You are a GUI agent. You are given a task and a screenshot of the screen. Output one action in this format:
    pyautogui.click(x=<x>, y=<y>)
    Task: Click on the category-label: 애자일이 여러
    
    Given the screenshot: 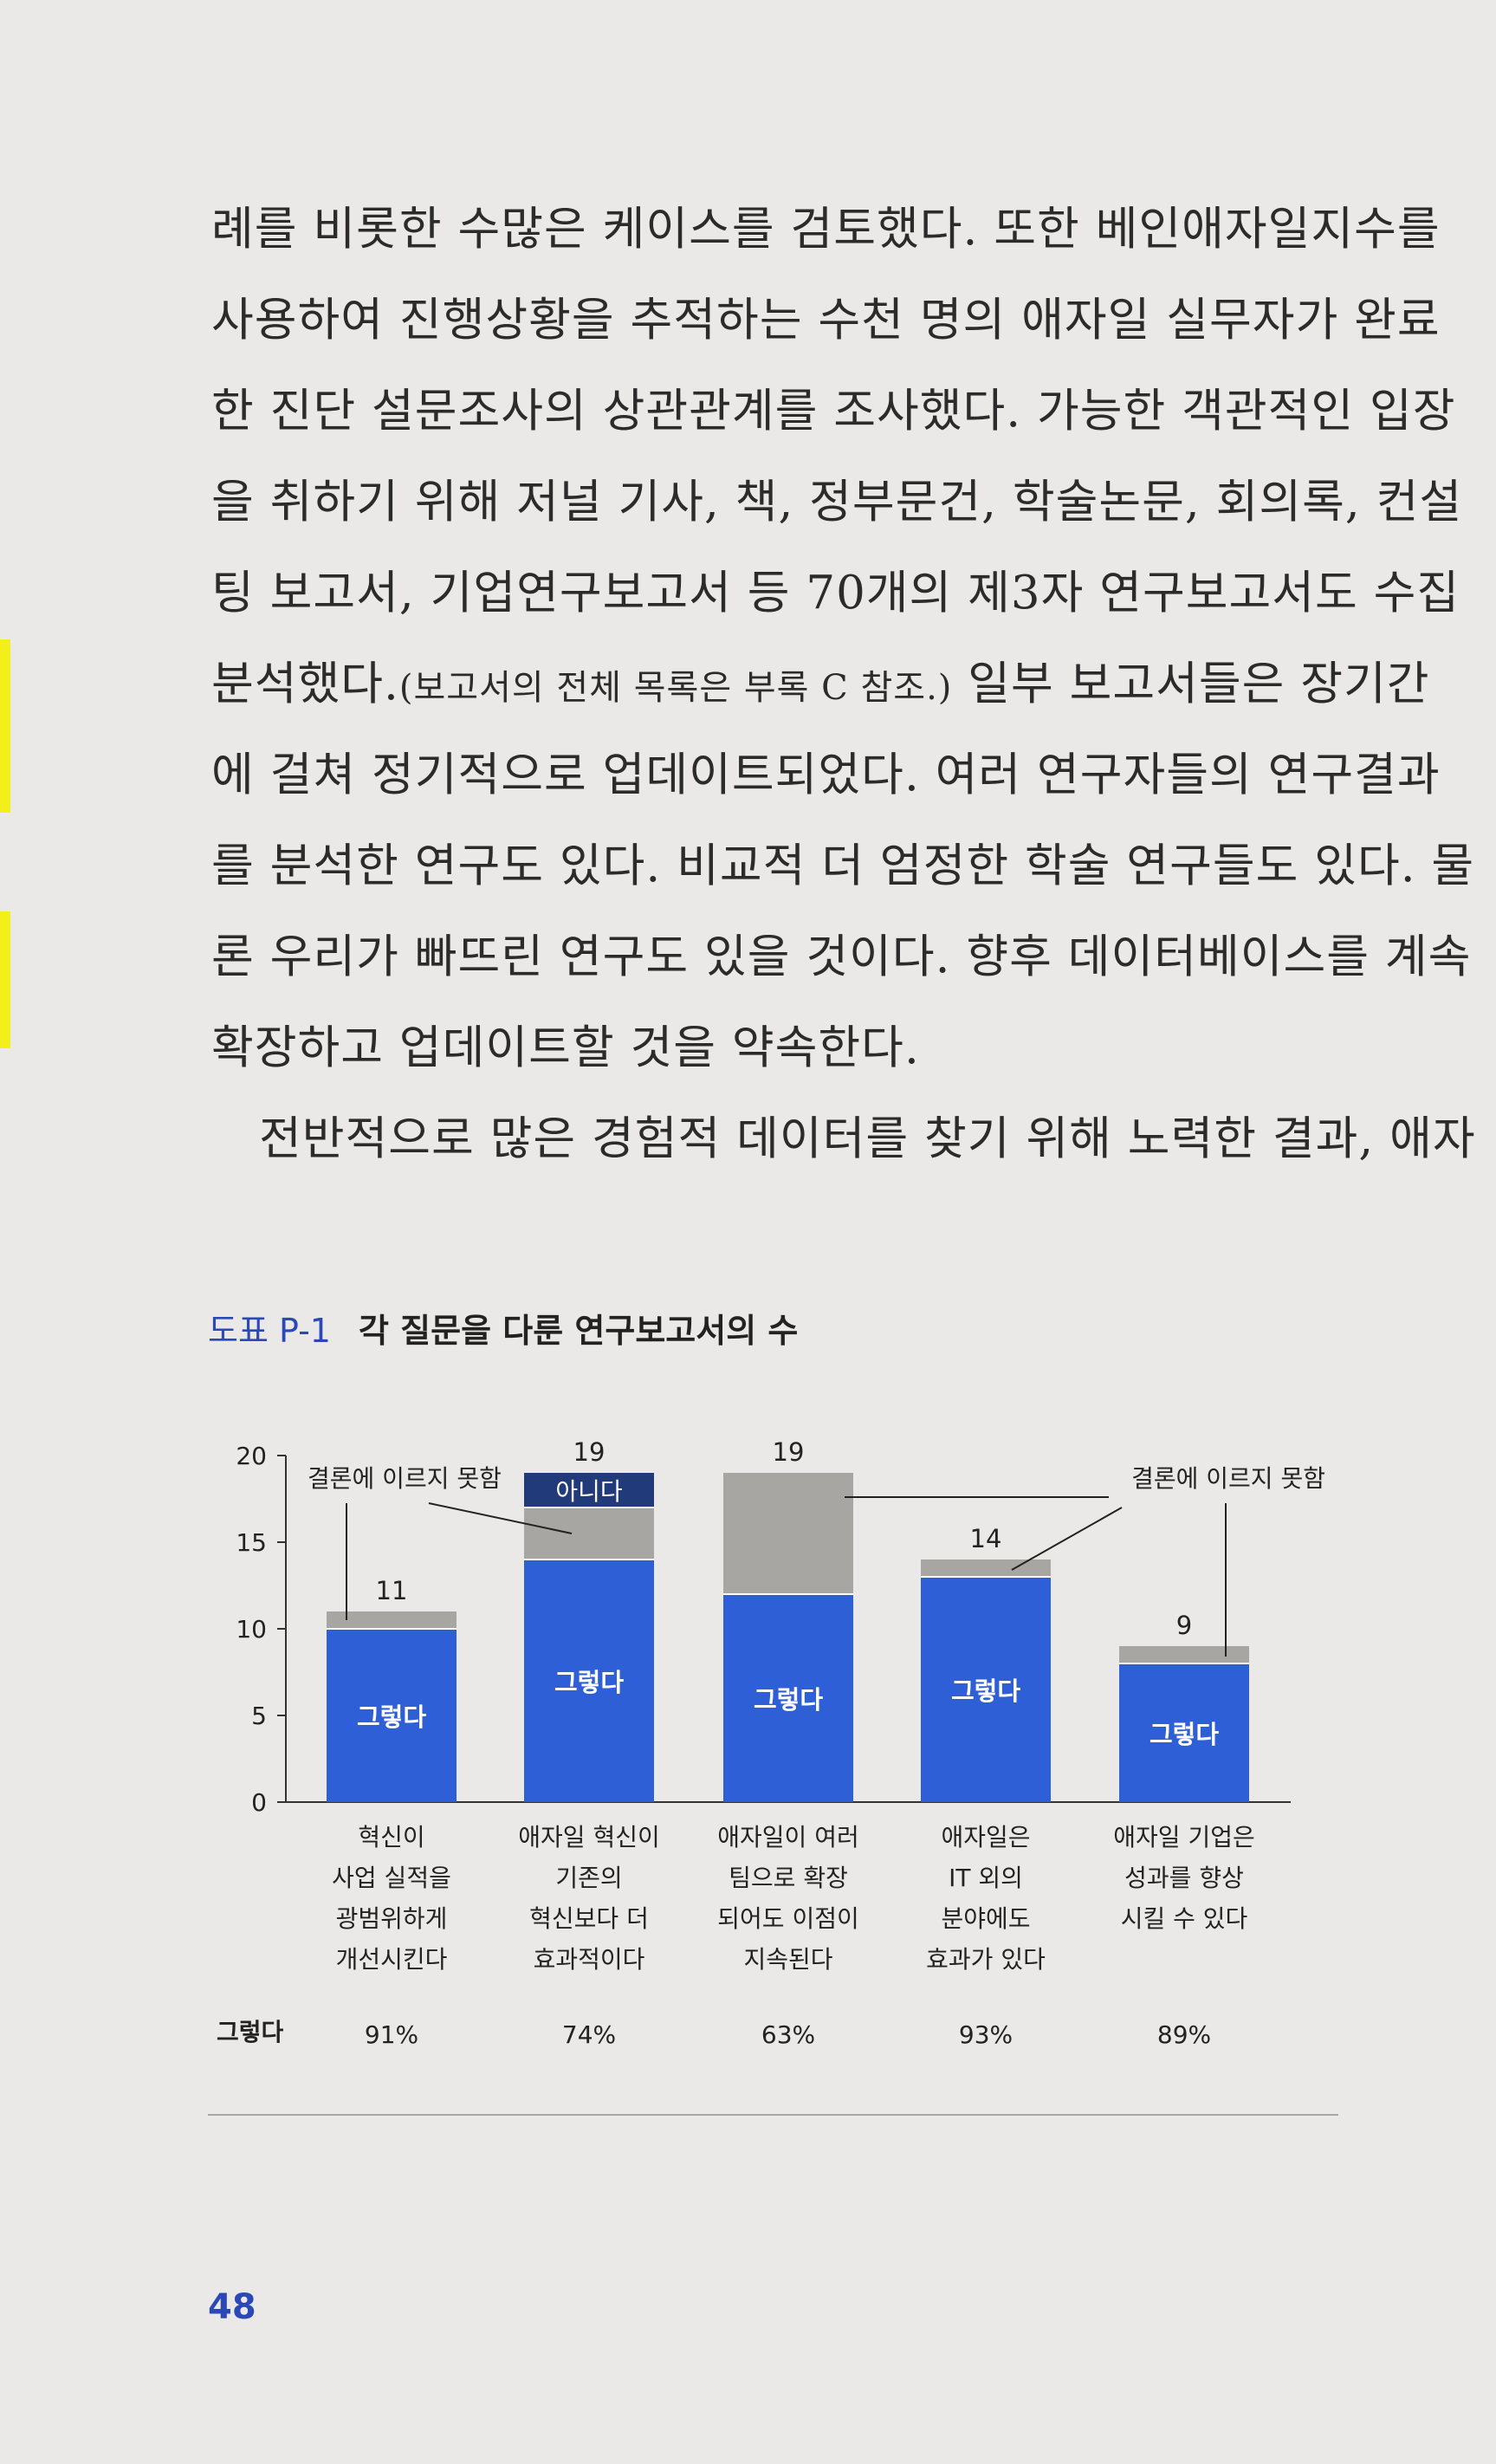 What is the action you would take?
    pyautogui.click(x=787, y=1837)
    